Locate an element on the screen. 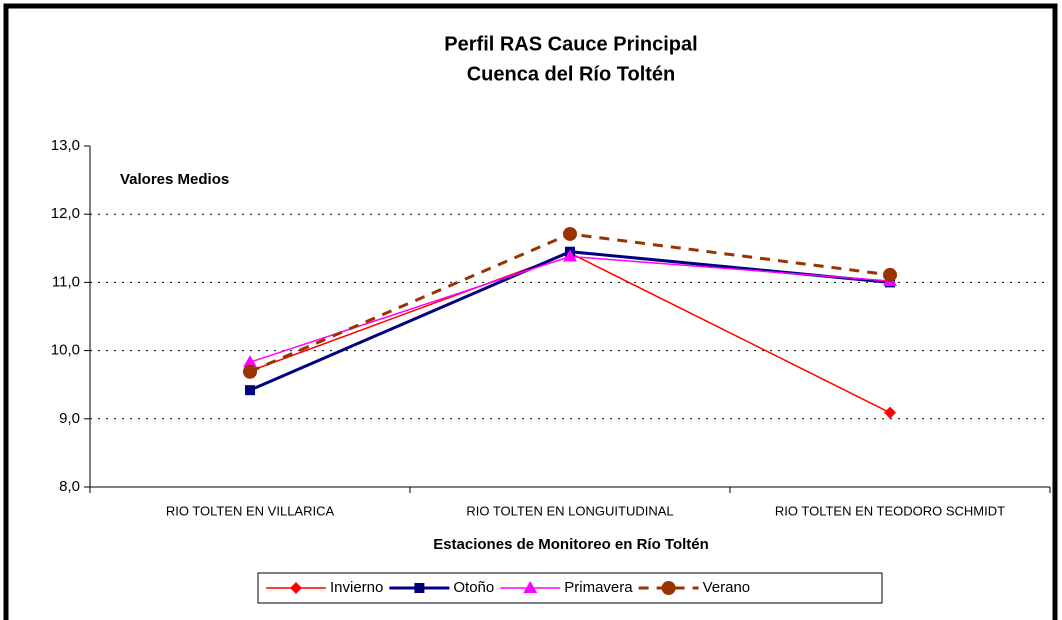 Image resolution: width=1062 pixels, height=620 pixels. y-tick-label: 11,0 is located at coordinates (66, 281).